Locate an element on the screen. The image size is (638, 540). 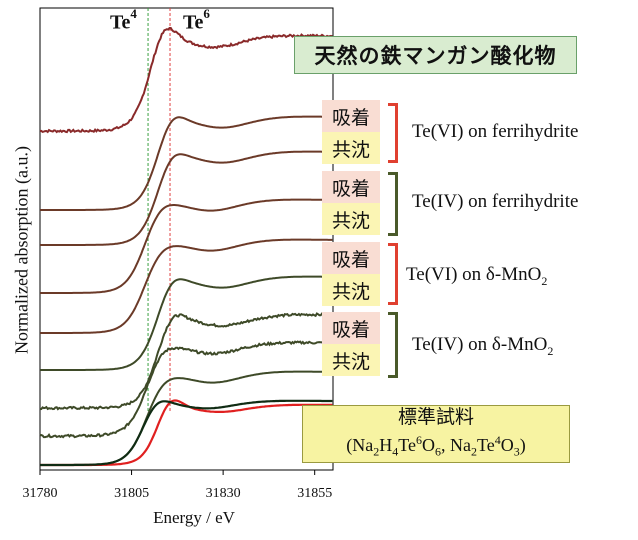
chart-title: 天然の鉄マンガン酸化物 is located at coordinates (435, 55).